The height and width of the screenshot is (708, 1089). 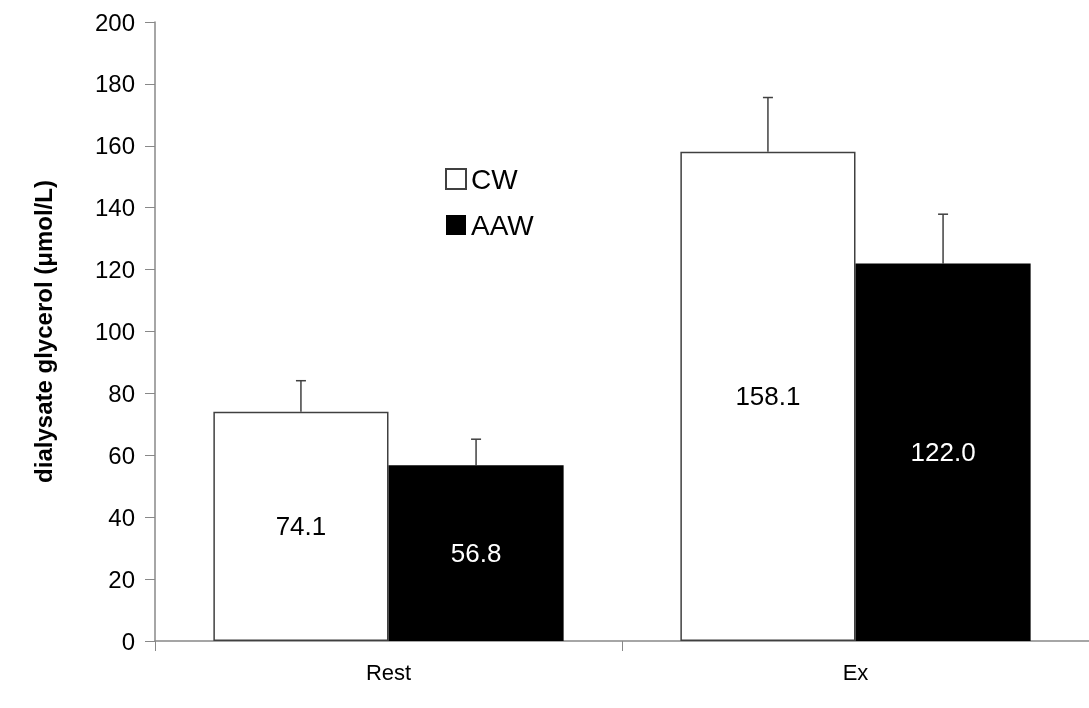 I want to click on legend-label: AAW, so click(x=503, y=225).